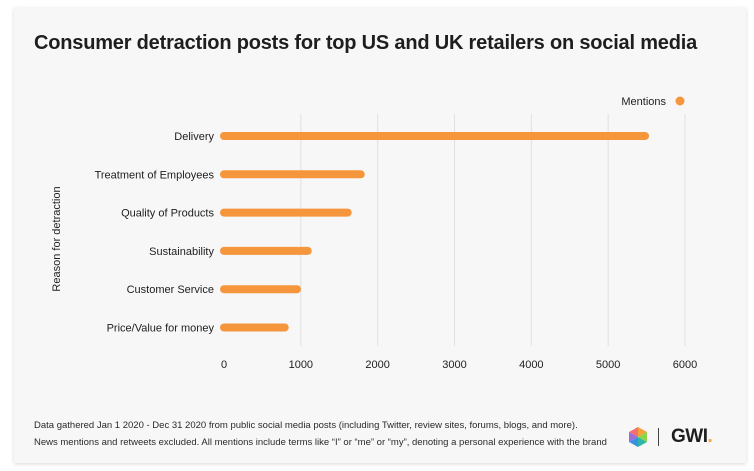 The height and width of the screenshot is (471, 754). What do you see at coordinates (454, 365) in the screenshot?
I see `x-tick-label: 3000` at bounding box center [454, 365].